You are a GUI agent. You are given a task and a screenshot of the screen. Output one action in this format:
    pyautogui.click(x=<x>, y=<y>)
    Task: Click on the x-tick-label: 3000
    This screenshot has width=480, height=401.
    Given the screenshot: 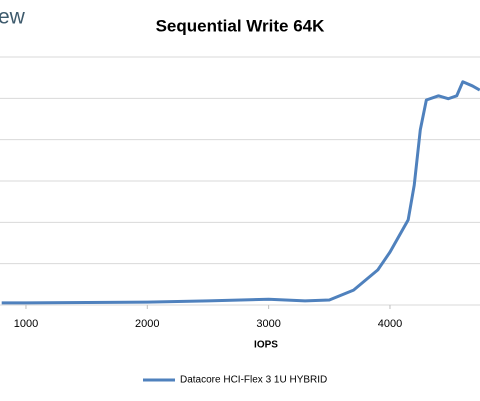 What is the action you would take?
    pyautogui.click(x=268, y=324)
    